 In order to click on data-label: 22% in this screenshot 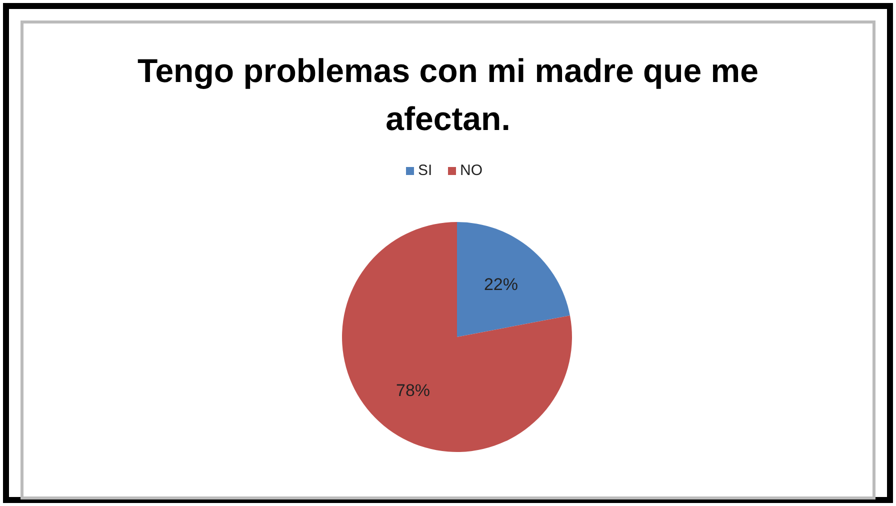, I will do `click(501, 284)`.